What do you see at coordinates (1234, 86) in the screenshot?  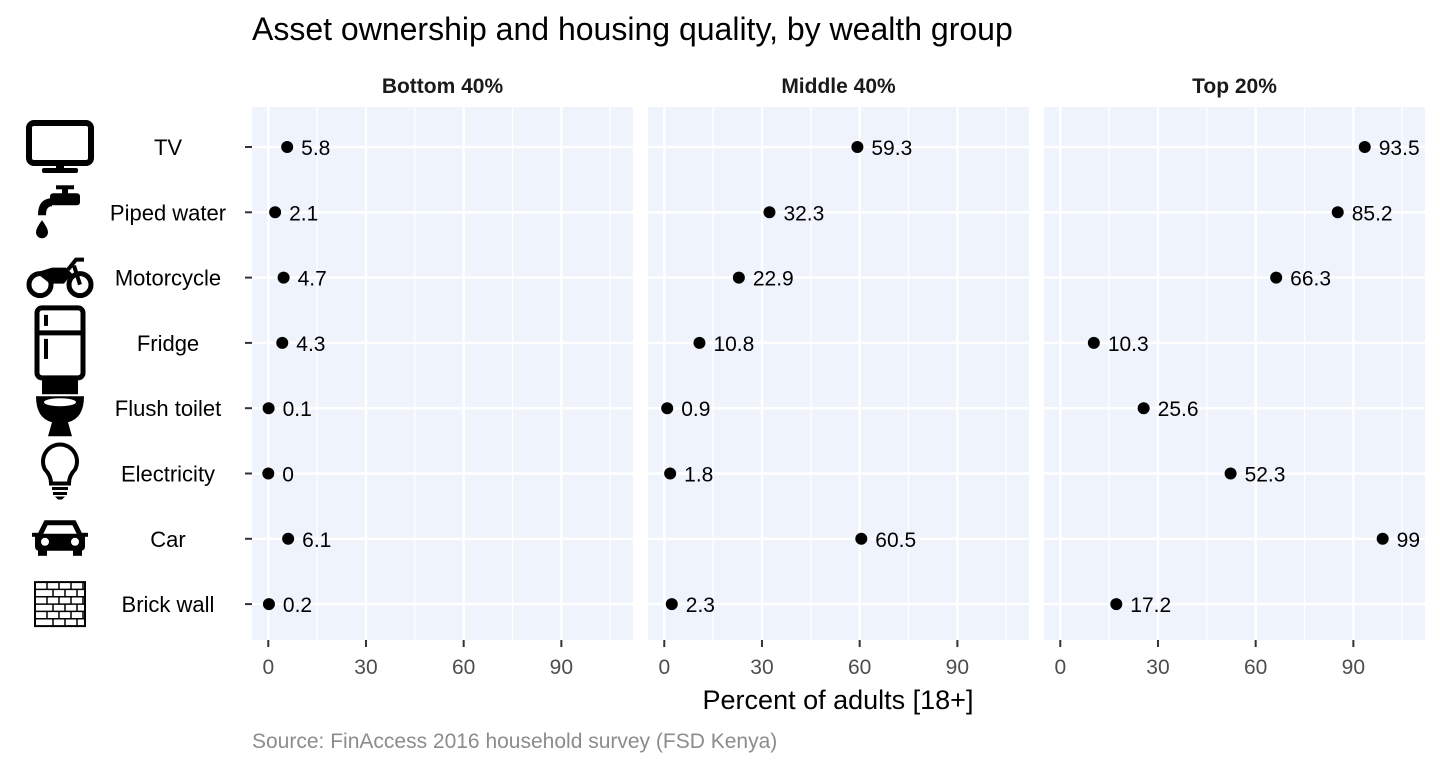 I see `facet-label: Top 20%` at bounding box center [1234, 86].